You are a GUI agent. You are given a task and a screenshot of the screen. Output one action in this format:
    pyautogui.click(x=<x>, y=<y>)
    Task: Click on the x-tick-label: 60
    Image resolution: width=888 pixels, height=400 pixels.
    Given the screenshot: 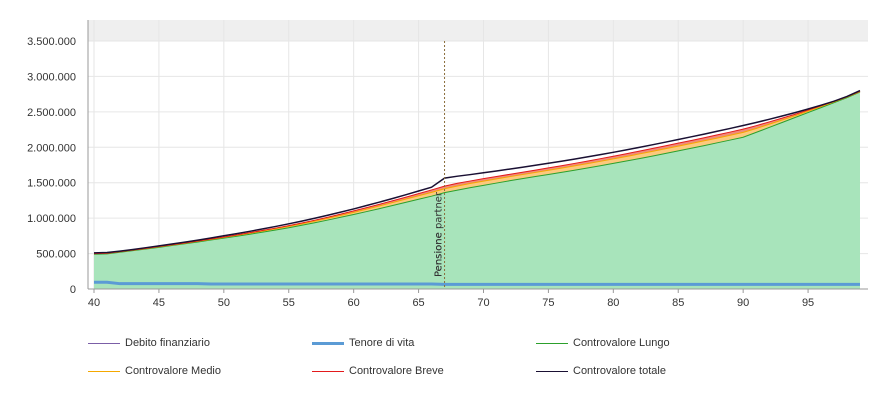 What is the action you would take?
    pyautogui.click(x=354, y=303)
    